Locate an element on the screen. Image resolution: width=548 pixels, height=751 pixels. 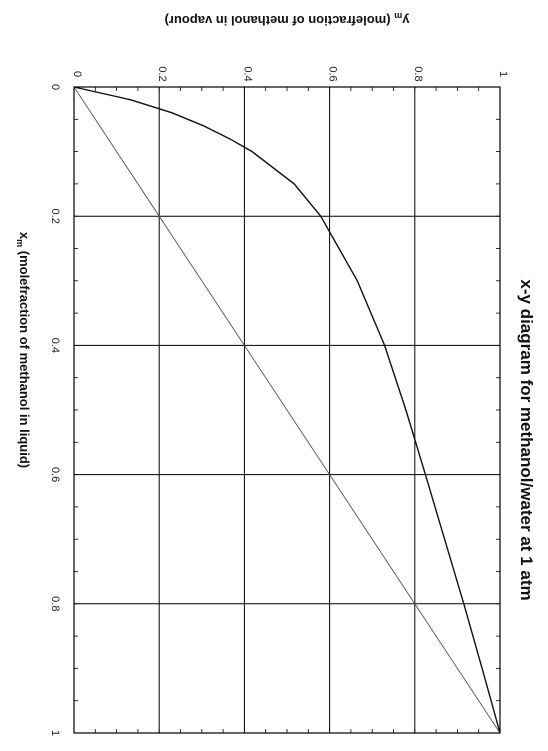
x-axis-title-rest: (molefraction of methanol in liquid) is located at coordinates (24, 357).